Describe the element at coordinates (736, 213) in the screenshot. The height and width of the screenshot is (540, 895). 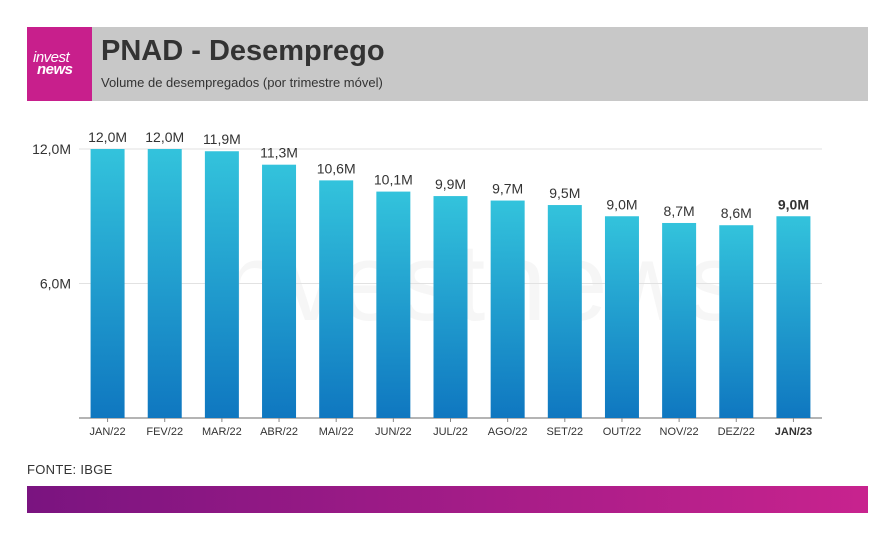
I see `data-label: 8,6M` at that location.